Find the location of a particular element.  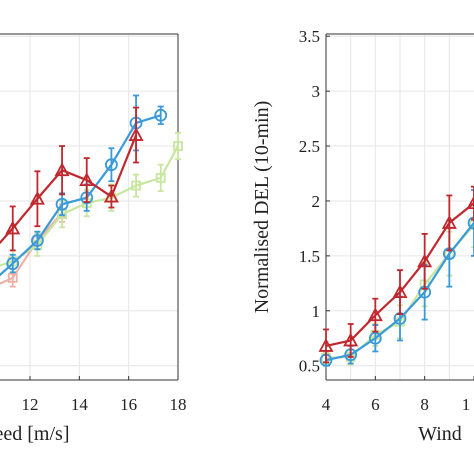

right-y-tick-label: 0.5 is located at coordinates (309, 366).